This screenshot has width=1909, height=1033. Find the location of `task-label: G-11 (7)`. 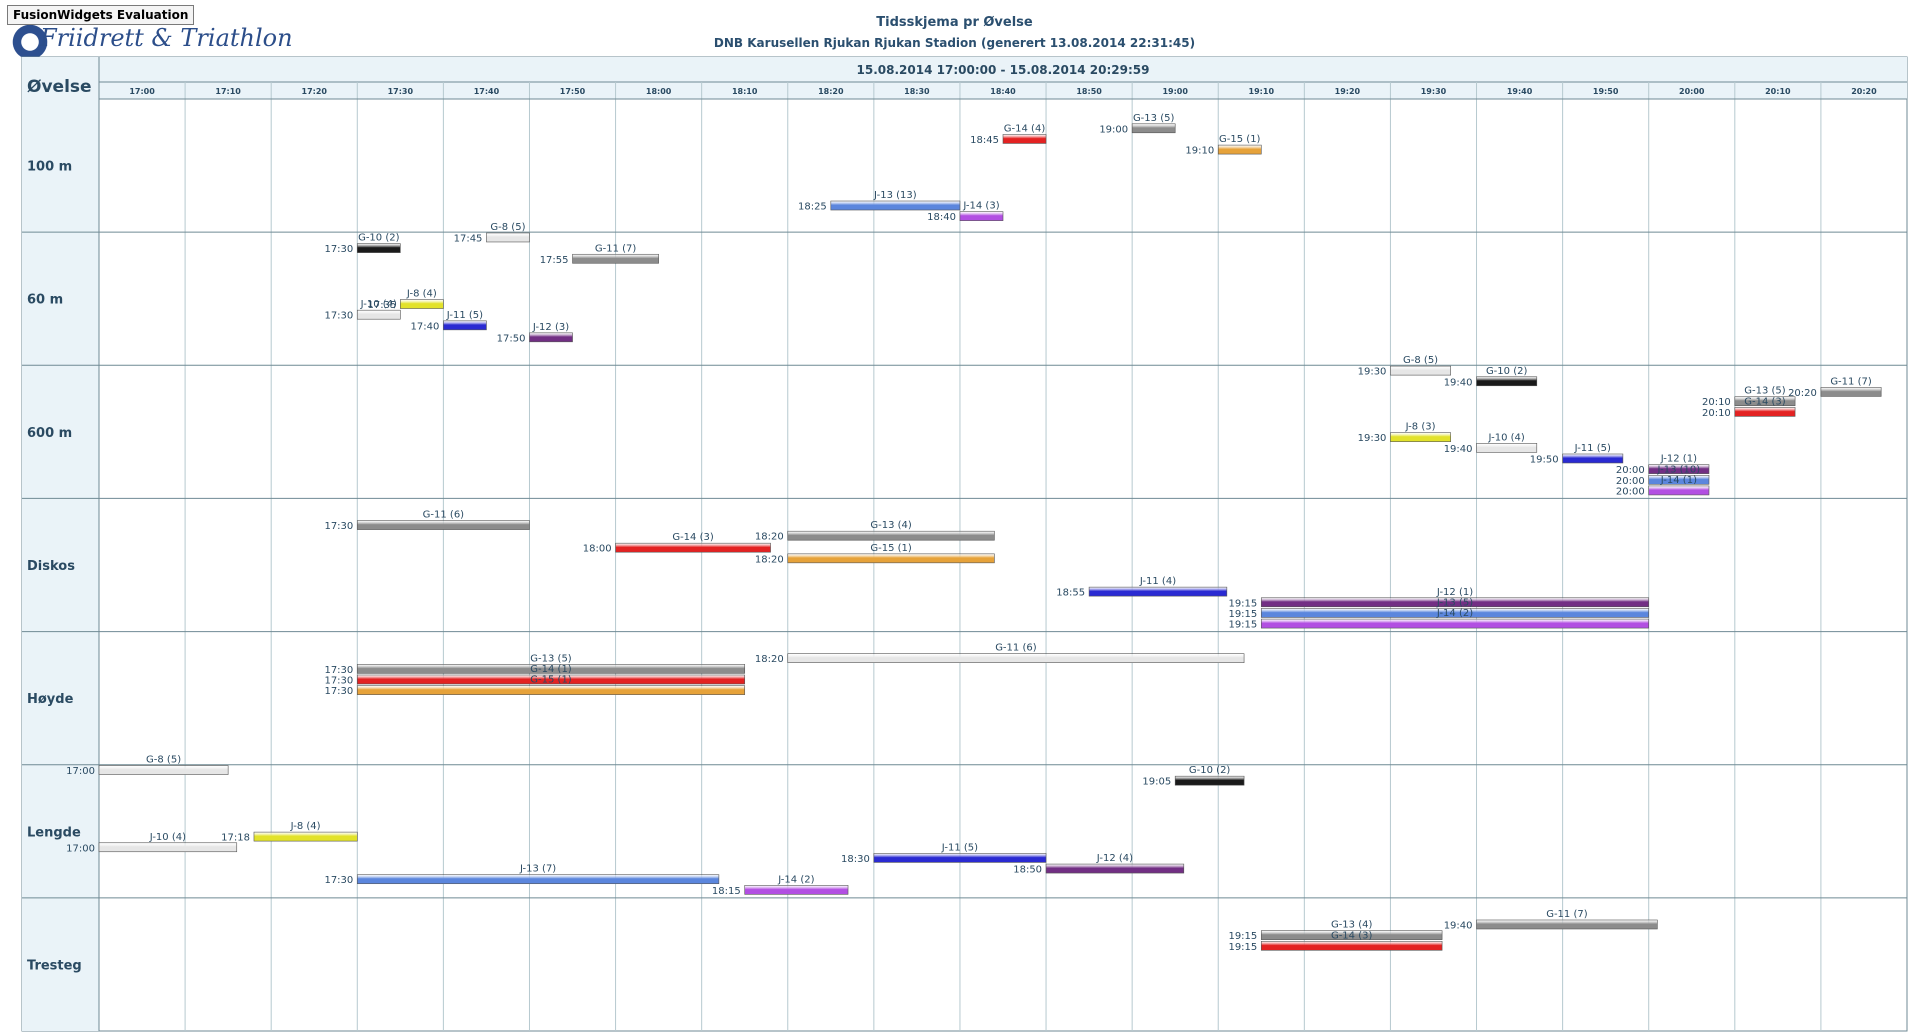

task-label: G-11 (7) is located at coordinates (616, 248).